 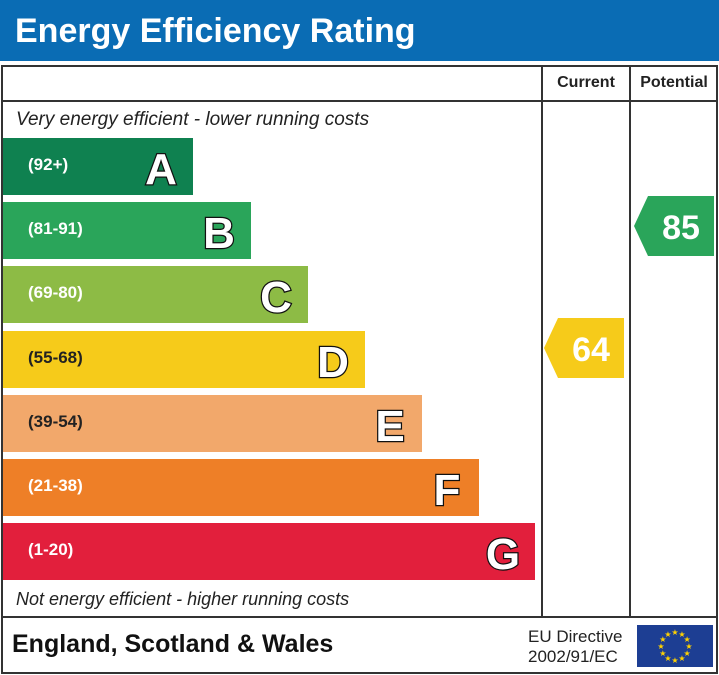 I want to click on current-rating-arrow: 64, so click(x=585, y=350).